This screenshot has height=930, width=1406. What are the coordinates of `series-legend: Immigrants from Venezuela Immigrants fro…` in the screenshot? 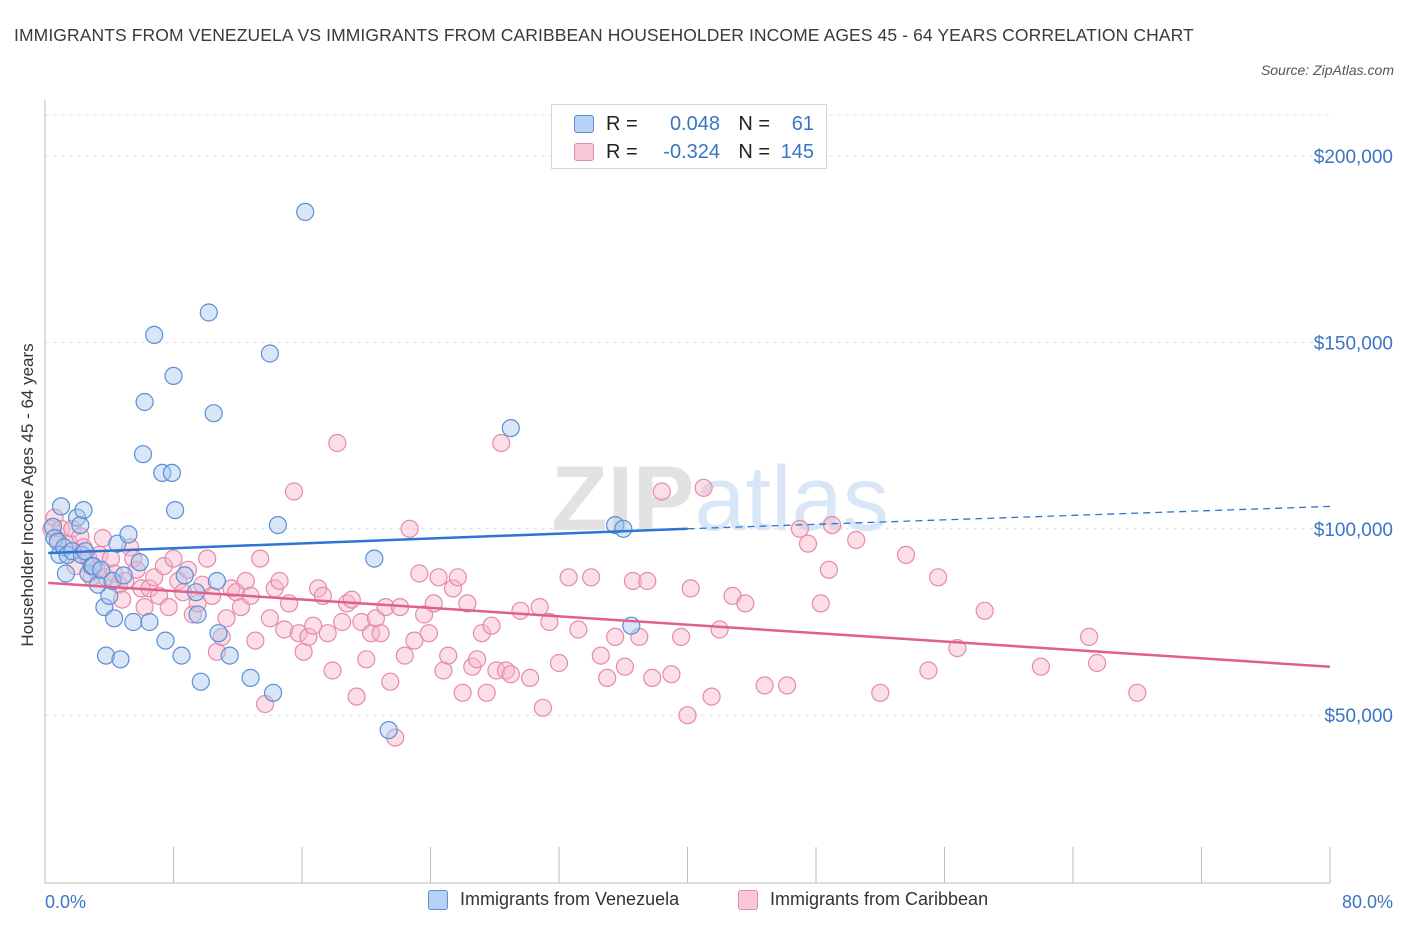 It's located at (703, 902).